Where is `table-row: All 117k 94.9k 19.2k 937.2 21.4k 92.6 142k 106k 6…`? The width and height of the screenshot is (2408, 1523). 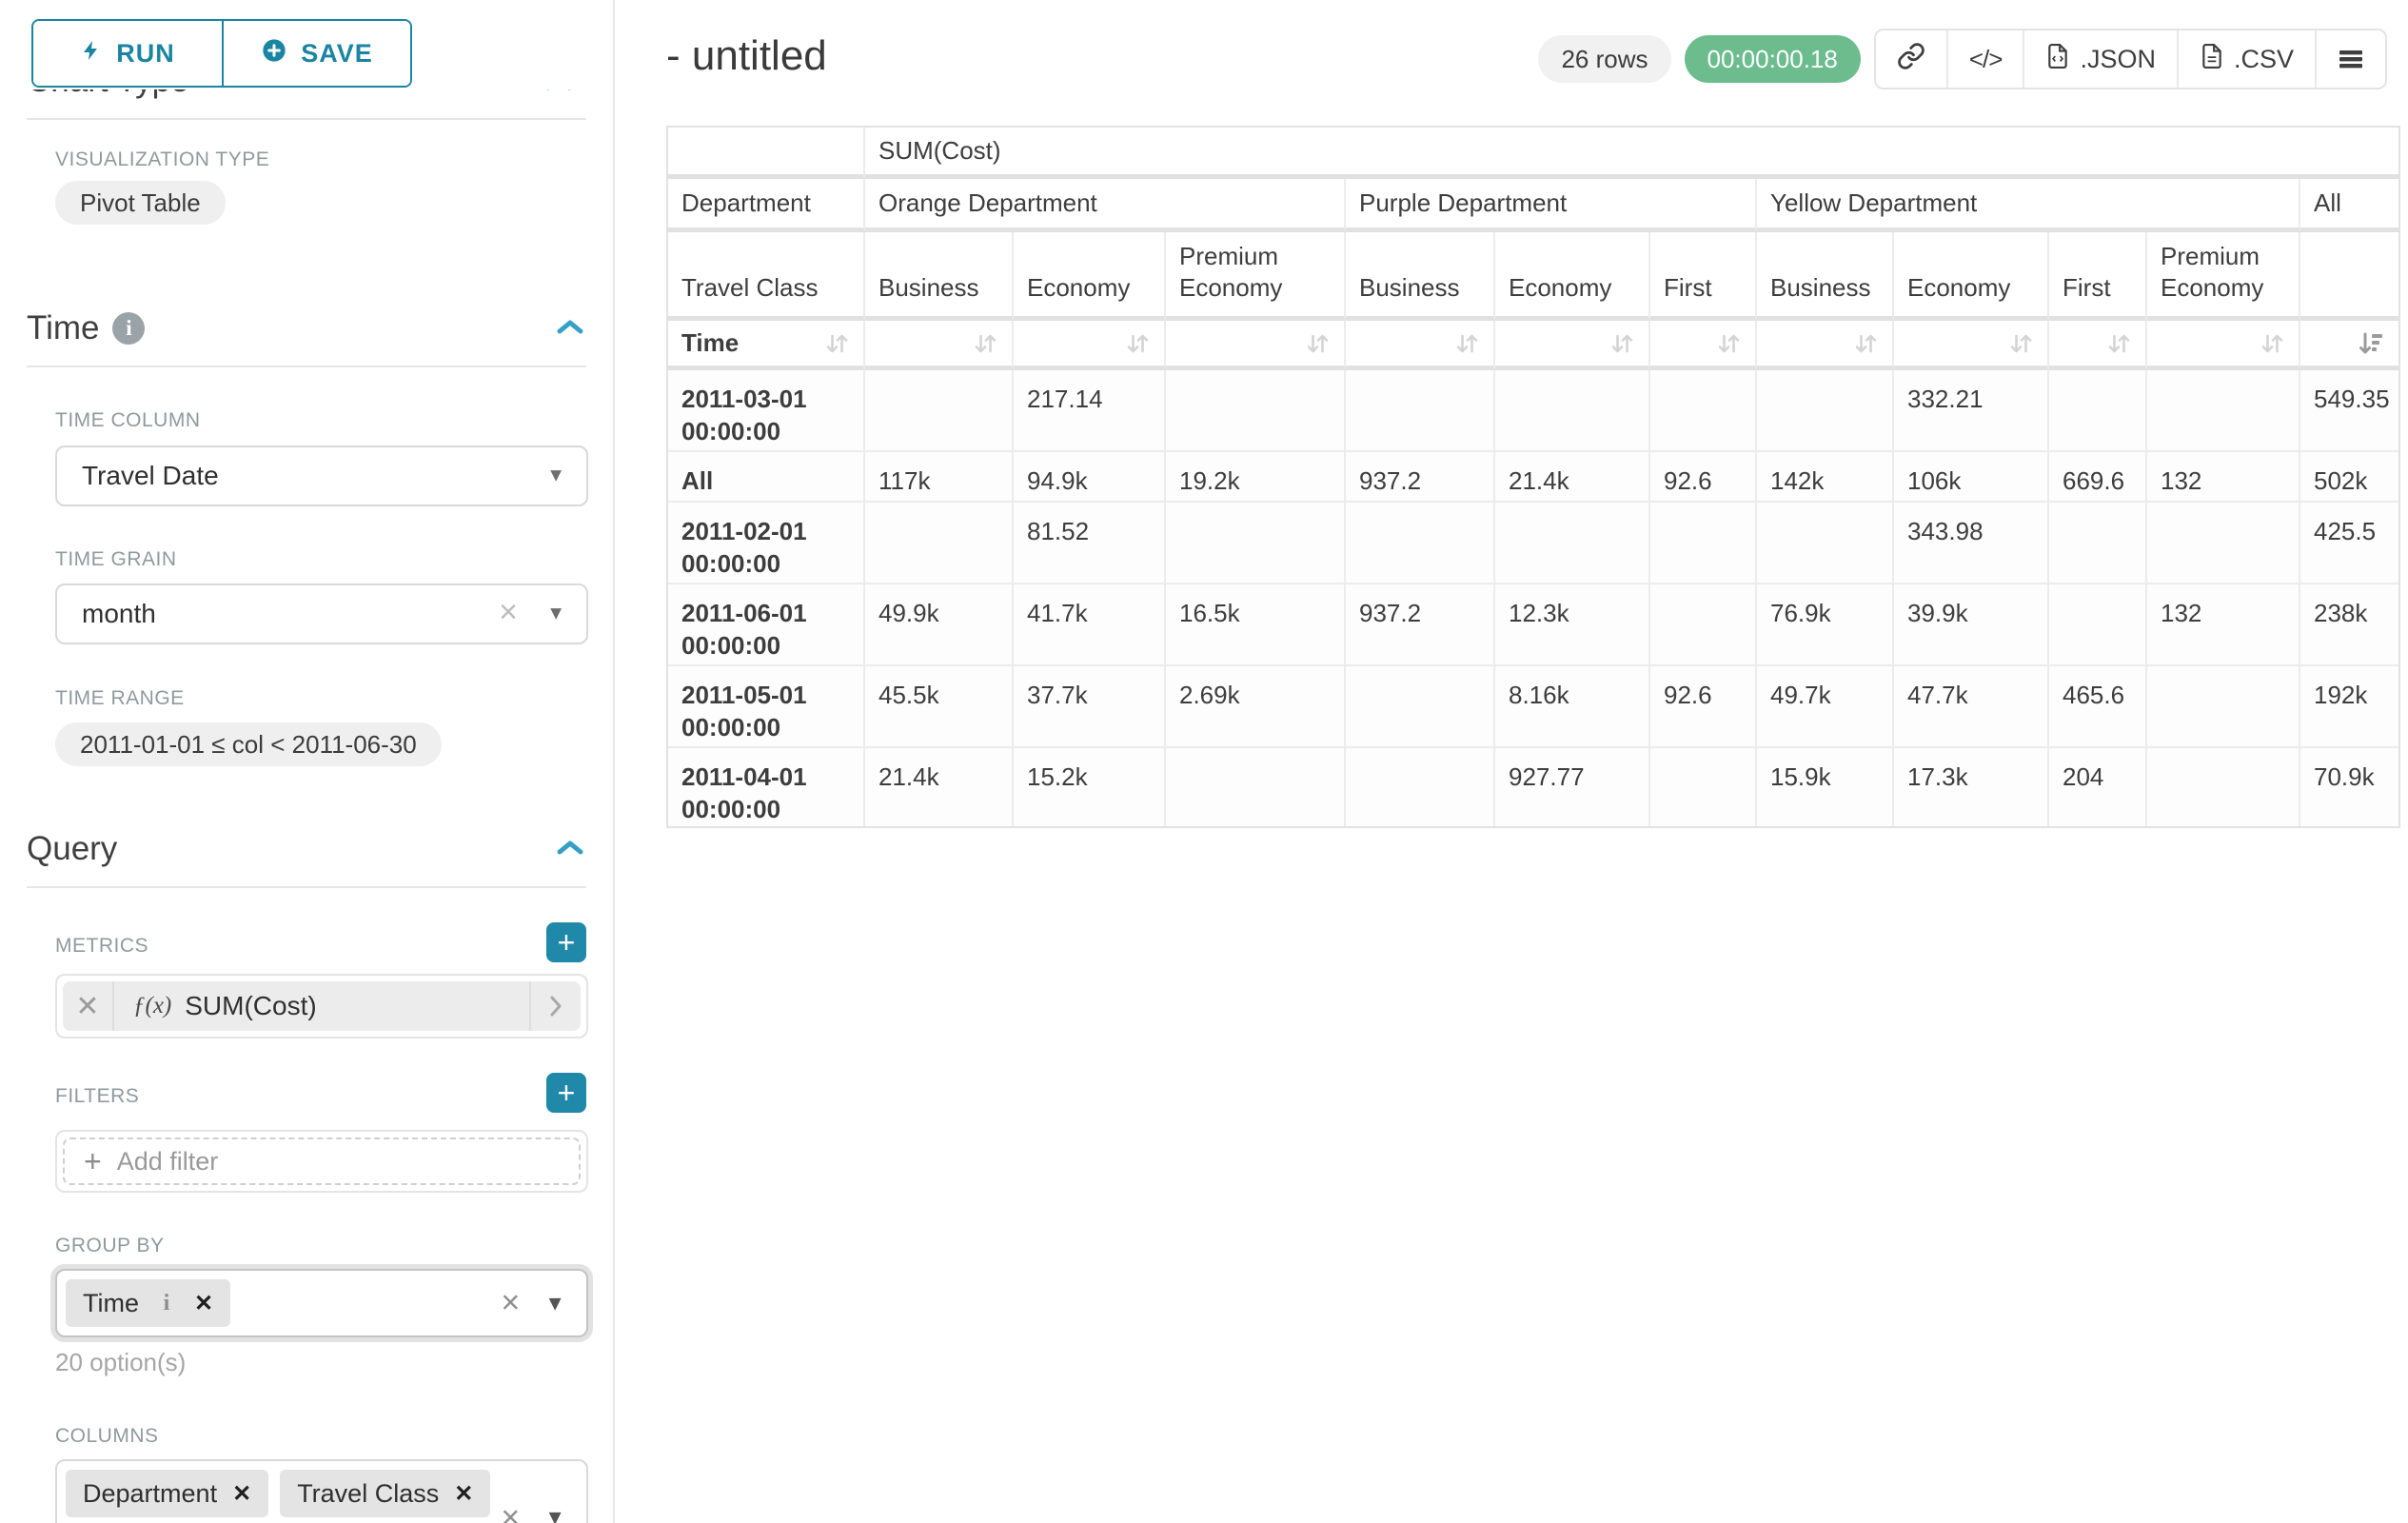 table-row: All 117k 94.9k 19.2k 937.2 21.4k 92.6 142k 106k 6… is located at coordinates (1533, 478).